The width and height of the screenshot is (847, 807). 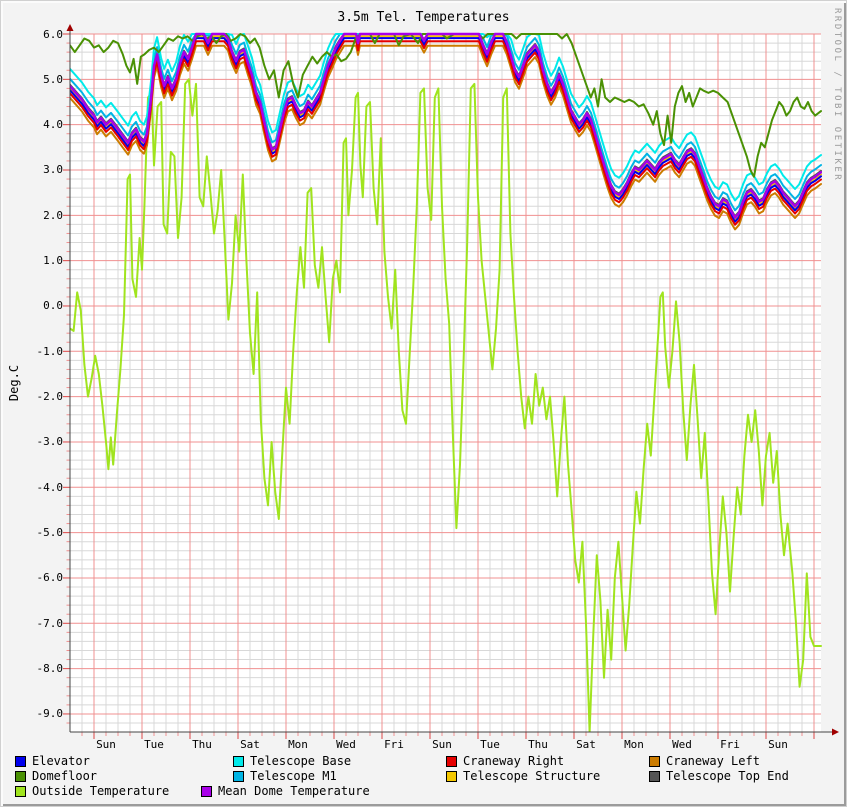 I want to click on y-tick-label: -7.0, so click(x=50, y=623).